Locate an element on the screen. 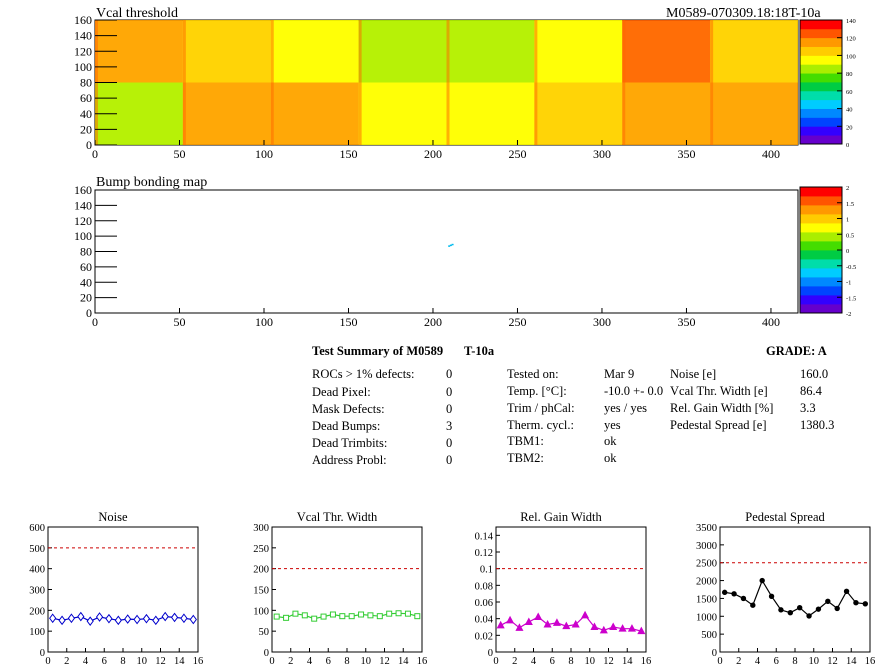 This screenshot has height=672, width=896. noise-x-tick-label: 0 is located at coordinates (47, 661).